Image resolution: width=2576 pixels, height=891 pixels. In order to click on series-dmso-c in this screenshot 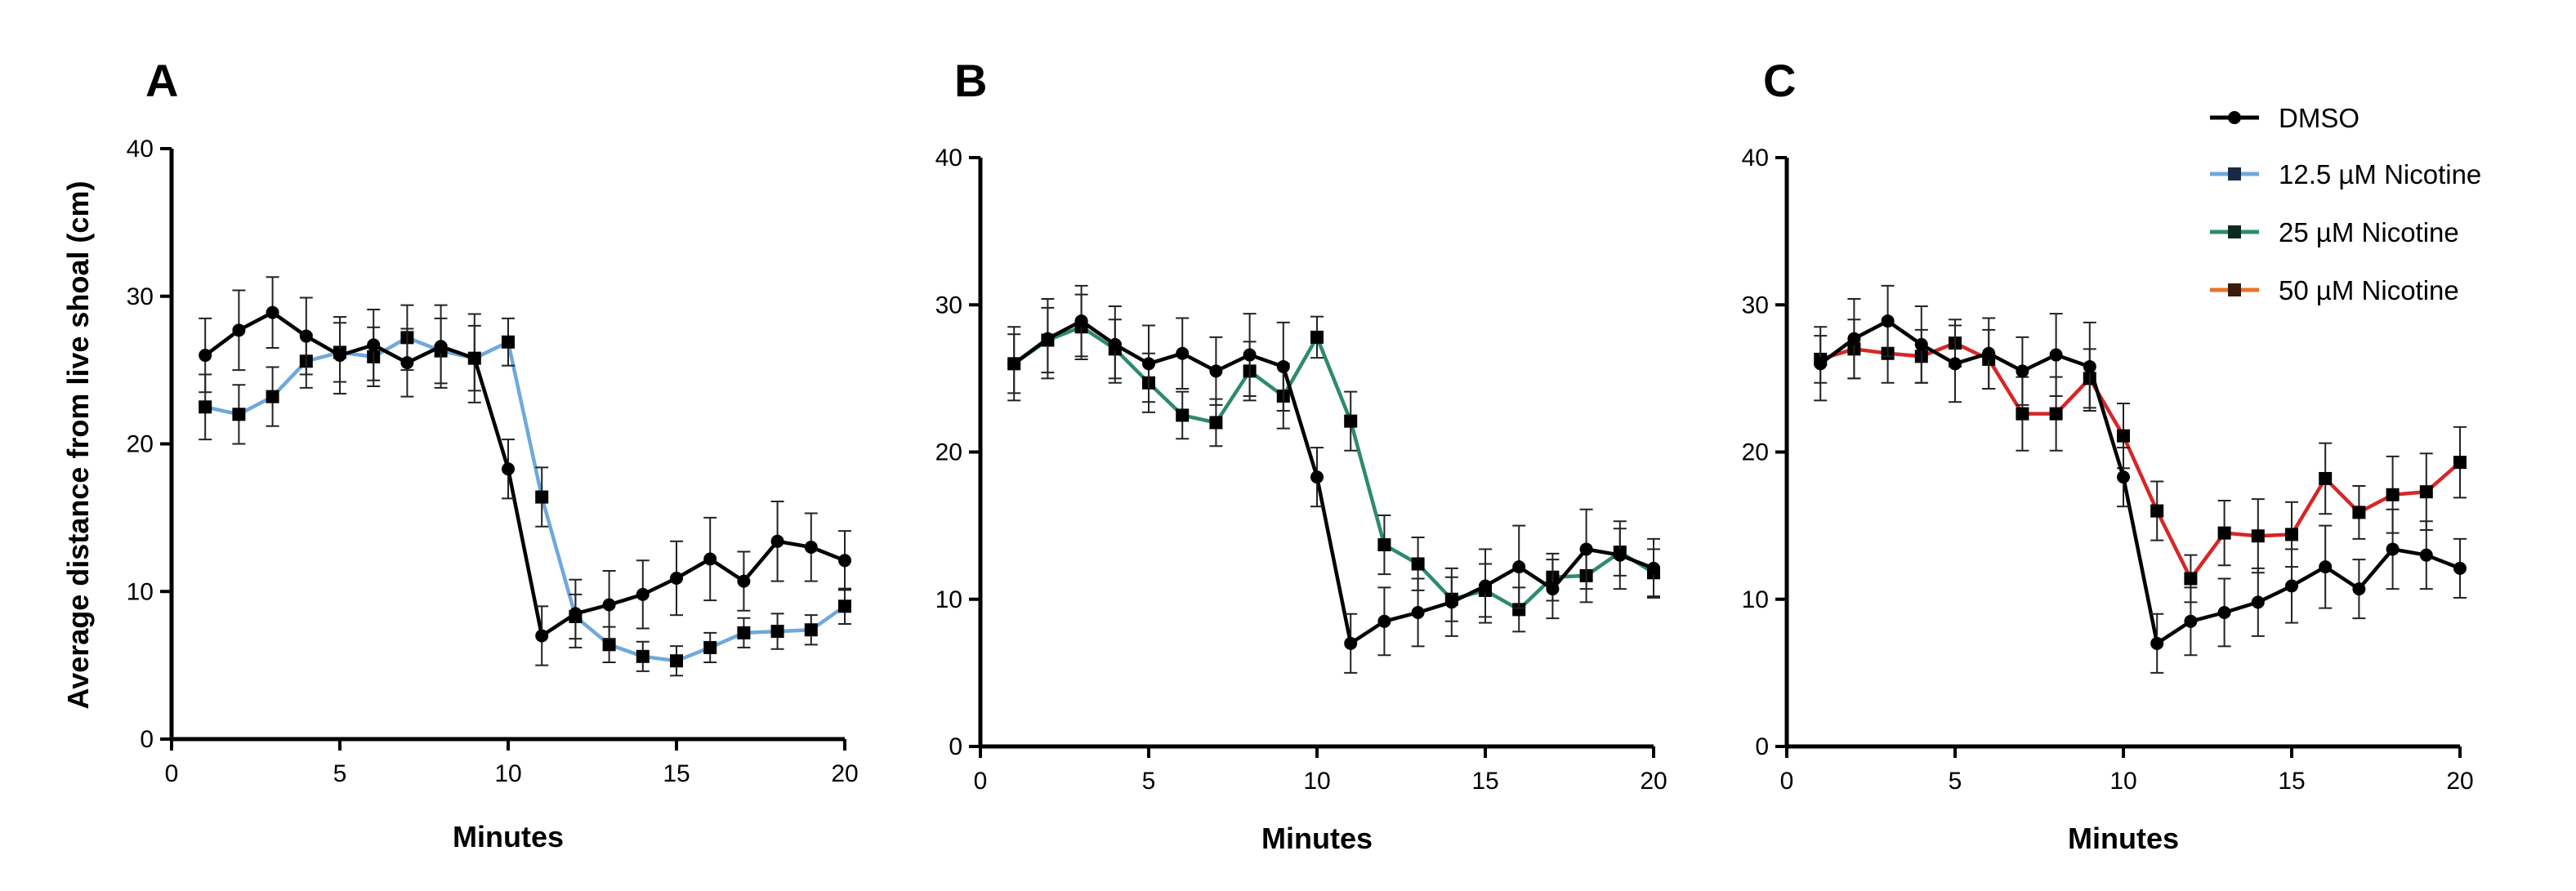, I will do `click(2140, 479)`.